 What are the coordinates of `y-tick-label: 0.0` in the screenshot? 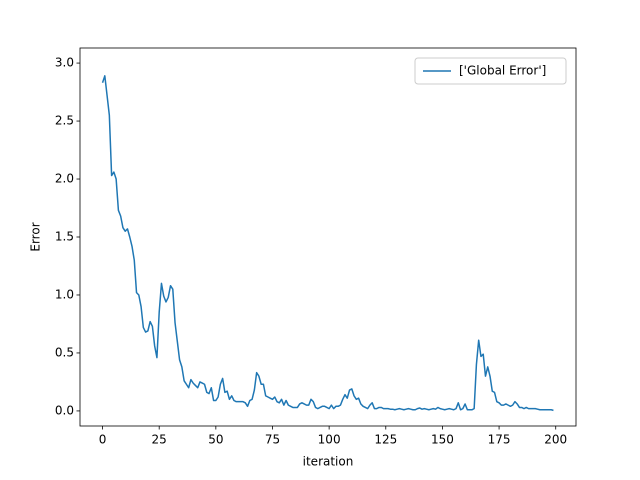 It's located at (64, 410).